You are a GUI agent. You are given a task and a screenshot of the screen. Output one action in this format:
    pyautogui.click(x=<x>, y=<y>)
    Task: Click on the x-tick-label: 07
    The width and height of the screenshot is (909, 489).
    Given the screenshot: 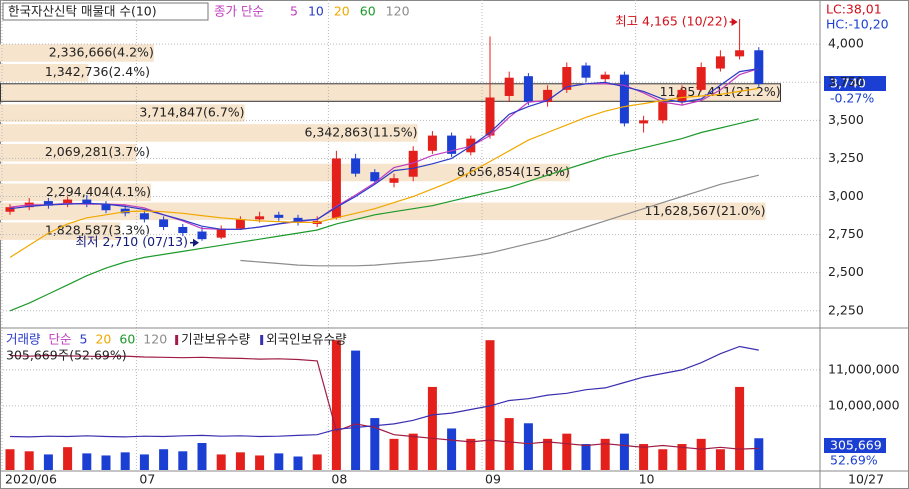 What is the action you would take?
    pyautogui.click(x=147, y=479)
    